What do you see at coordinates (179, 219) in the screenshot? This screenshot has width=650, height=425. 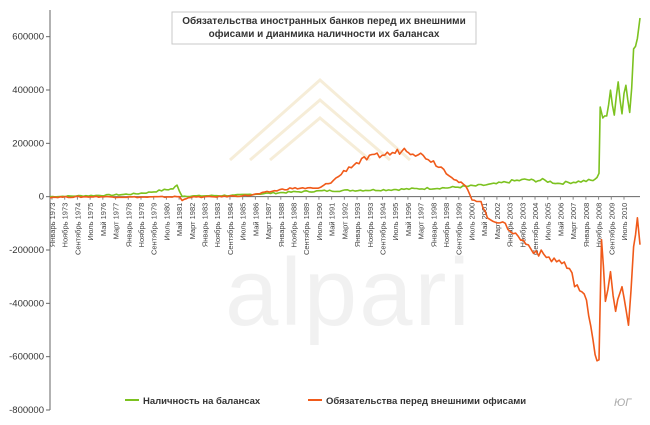 I see `x-tick-label: Май 1981` at bounding box center [179, 219].